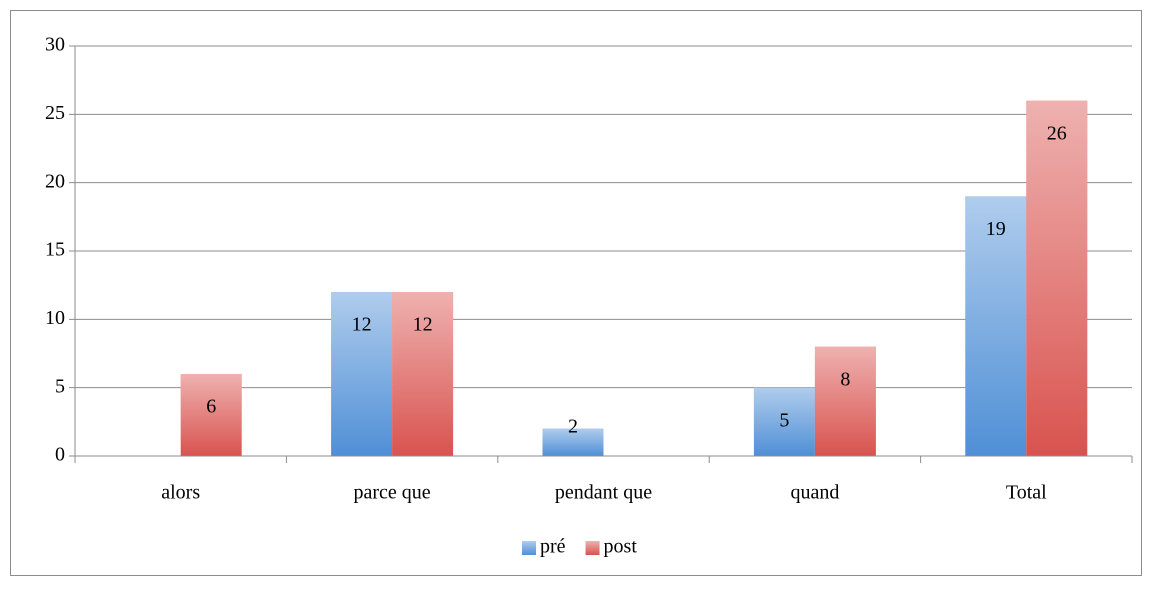 This screenshot has height=591, width=1152. What do you see at coordinates (1057, 133) in the screenshot?
I see `data-label: 26` at bounding box center [1057, 133].